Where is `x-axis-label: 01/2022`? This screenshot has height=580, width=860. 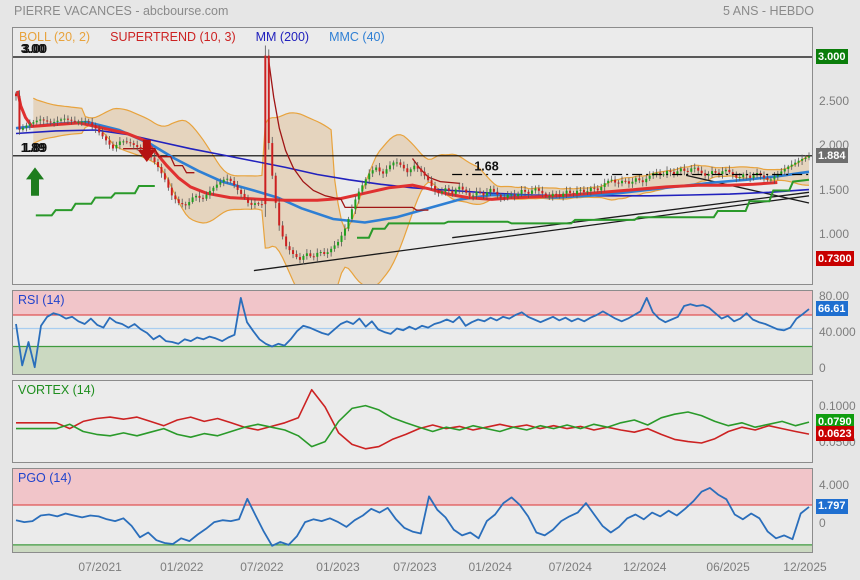
x-axis-label: 01/2022 is located at coordinates (182, 567).